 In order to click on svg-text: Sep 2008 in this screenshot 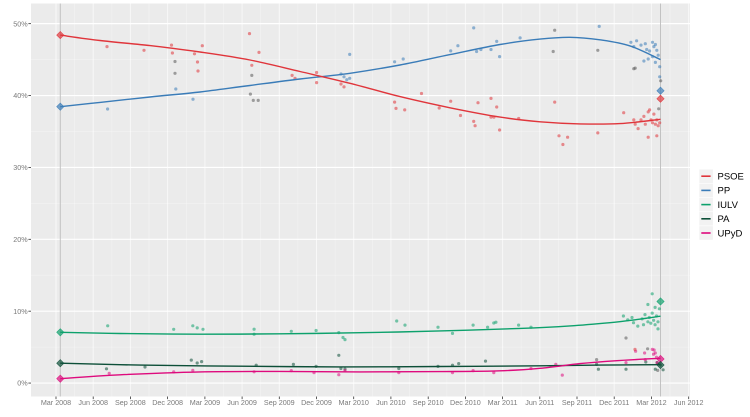, I will do `click(130, 402)`.